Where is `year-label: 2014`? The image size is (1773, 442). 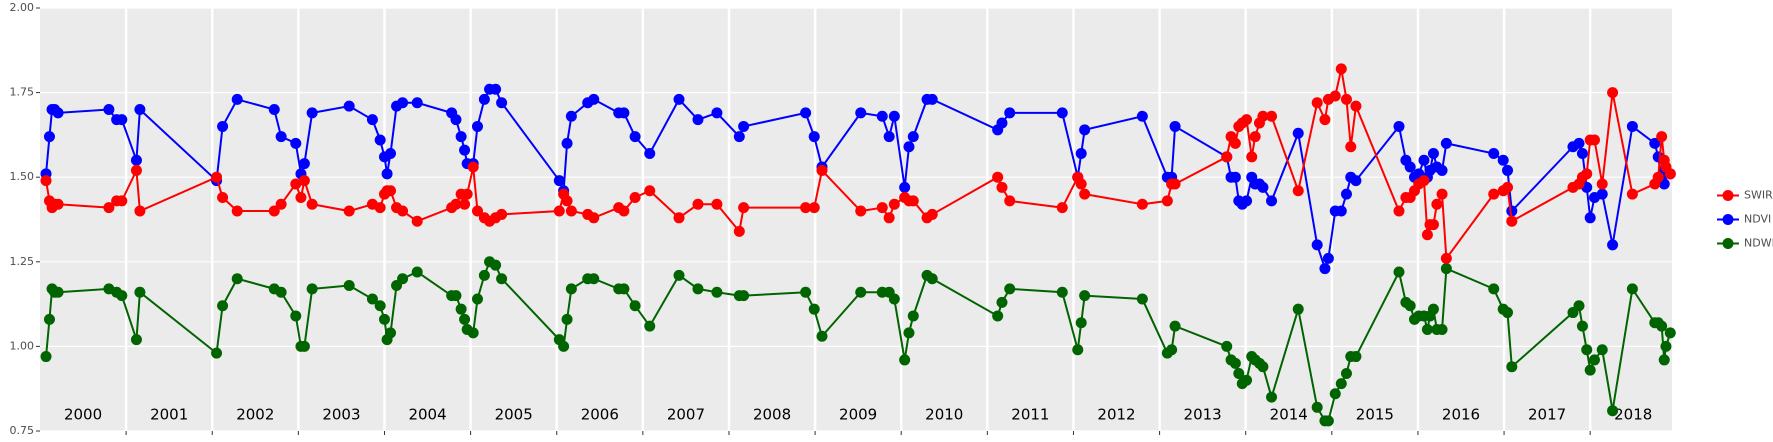 year-label: 2014 is located at coordinates (1289, 415).